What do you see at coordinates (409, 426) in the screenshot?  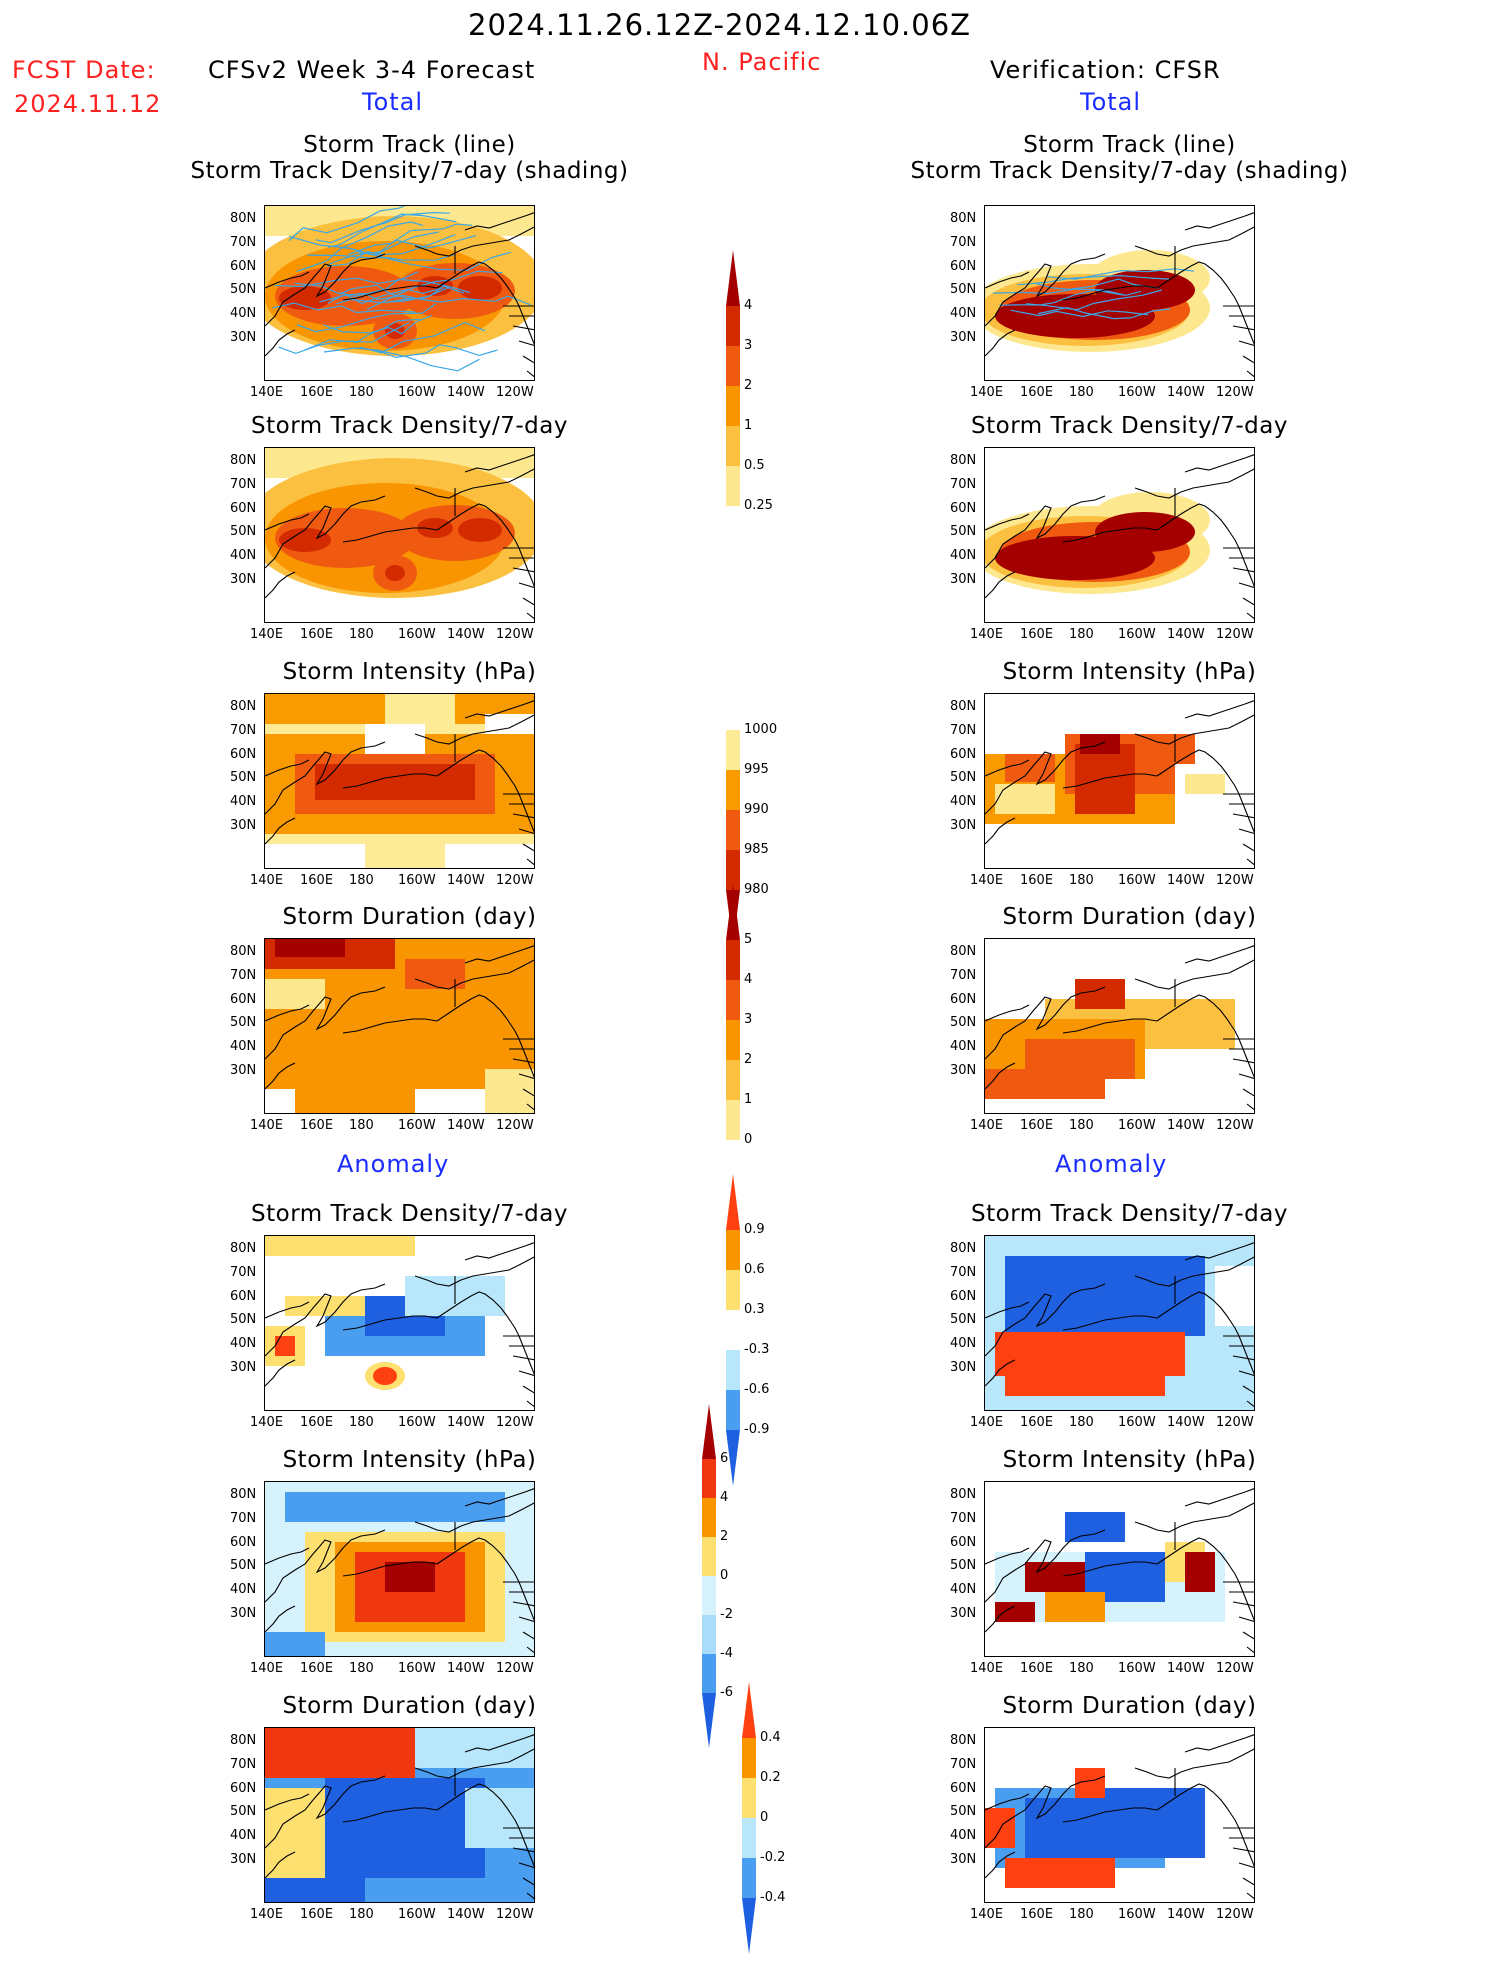 I see `panel-title: Storm Track Density/7-day` at bounding box center [409, 426].